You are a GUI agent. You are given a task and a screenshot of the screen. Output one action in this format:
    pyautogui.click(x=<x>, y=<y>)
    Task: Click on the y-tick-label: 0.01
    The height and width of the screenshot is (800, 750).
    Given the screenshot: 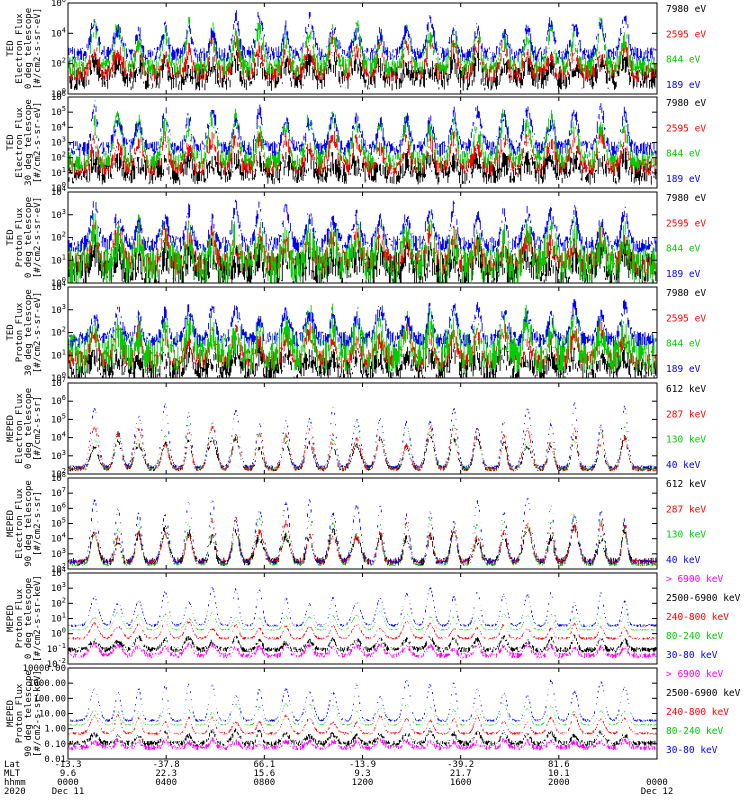 What is the action you would take?
    pyautogui.click(x=55, y=760)
    